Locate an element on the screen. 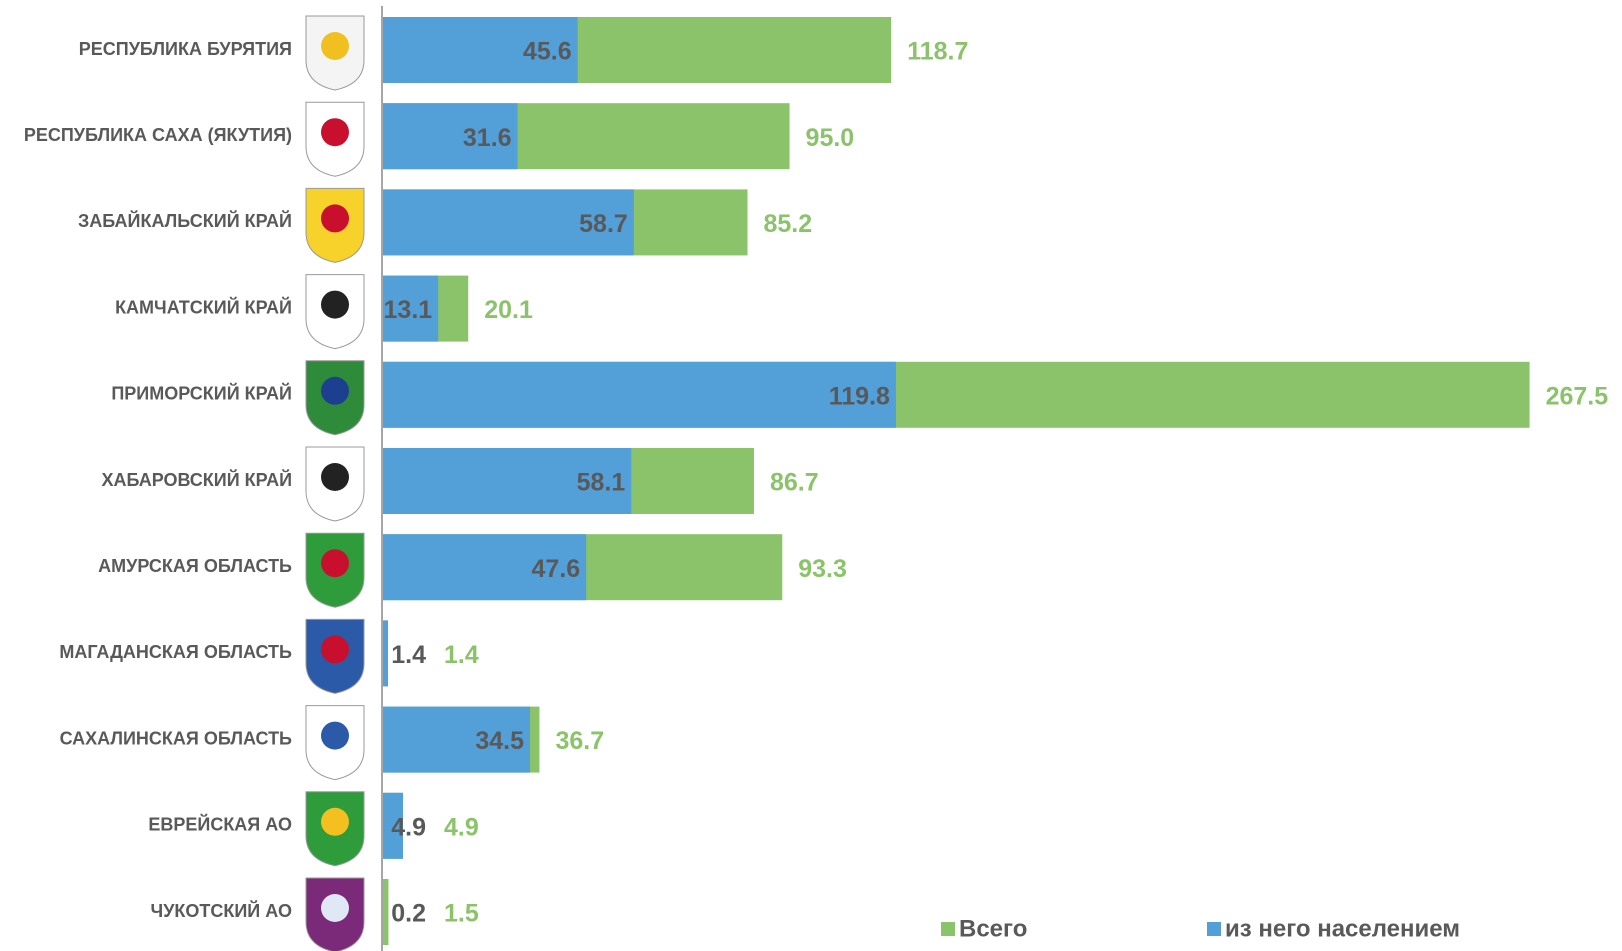 The width and height of the screenshot is (1622, 951). value-label-total: 20.1 is located at coordinates (508, 310).